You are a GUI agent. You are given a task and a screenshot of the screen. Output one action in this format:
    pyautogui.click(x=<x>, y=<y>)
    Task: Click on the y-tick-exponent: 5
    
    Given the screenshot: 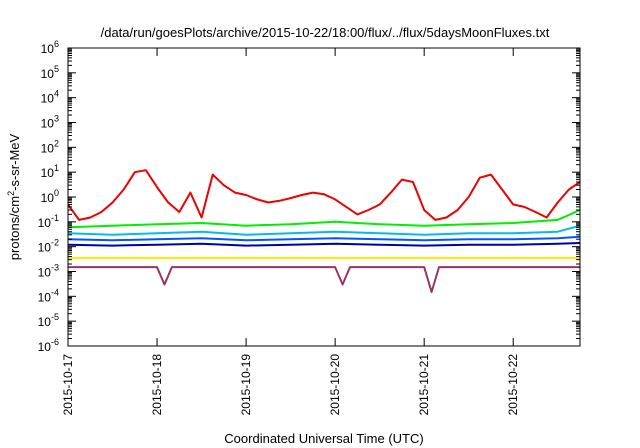 What is the action you would take?
    pyautogui.click(x=56, y=69)
    